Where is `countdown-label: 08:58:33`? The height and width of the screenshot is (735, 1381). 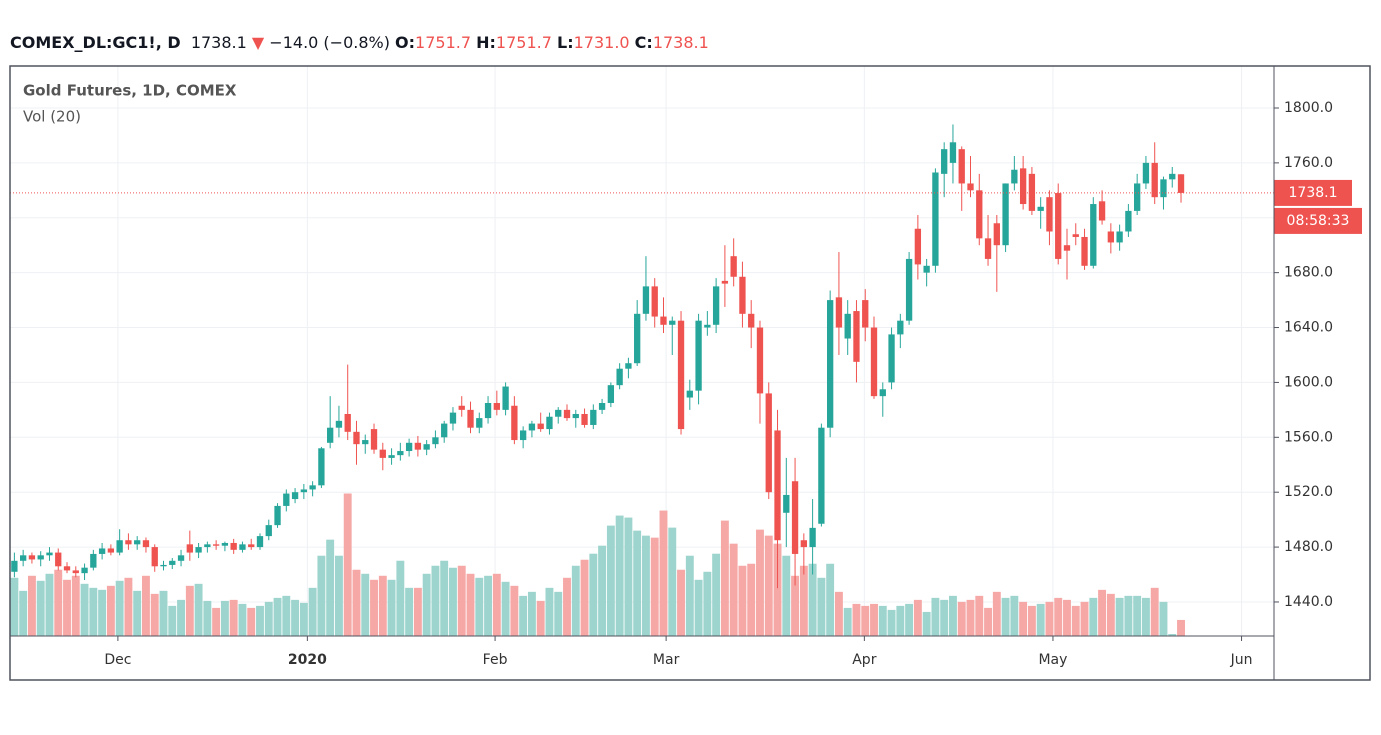 countdown-label: 08:58:33 is located at coordinates (1318, 221).